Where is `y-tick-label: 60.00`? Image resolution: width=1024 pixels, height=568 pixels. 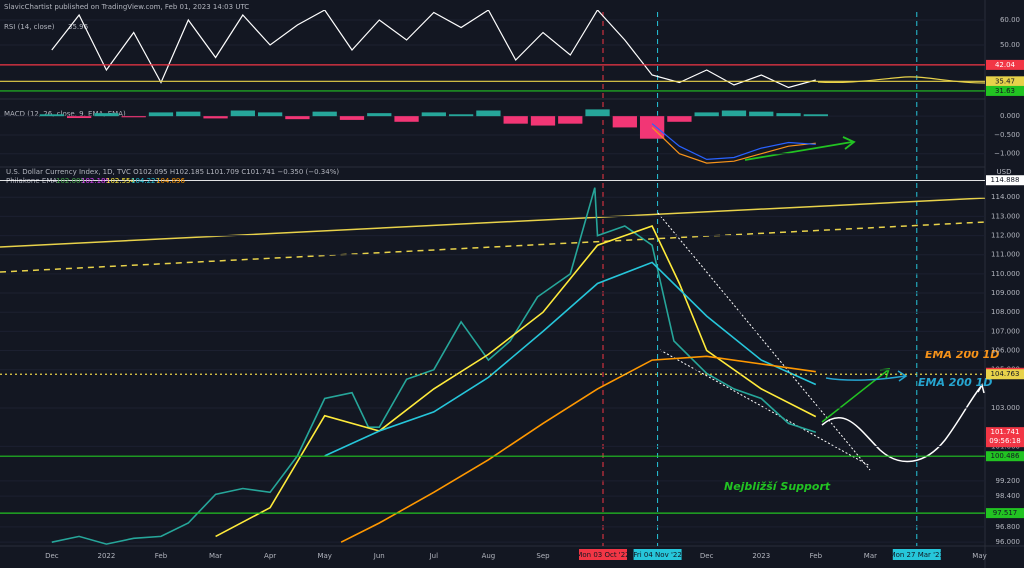 y-tick-label: 60.00 is located at coordinates (1010, 20).